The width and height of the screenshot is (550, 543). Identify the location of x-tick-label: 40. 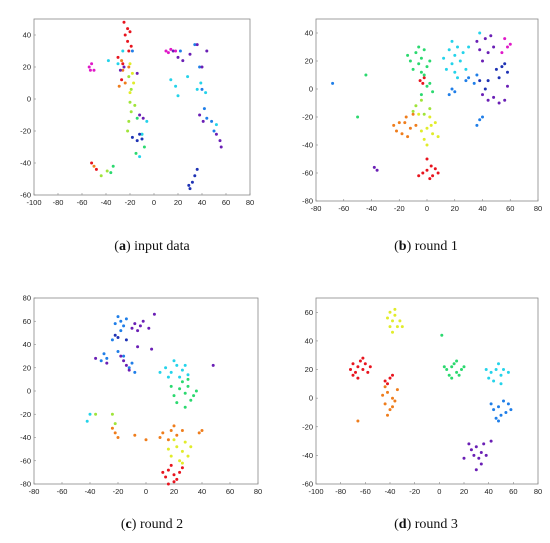
(482, 208).